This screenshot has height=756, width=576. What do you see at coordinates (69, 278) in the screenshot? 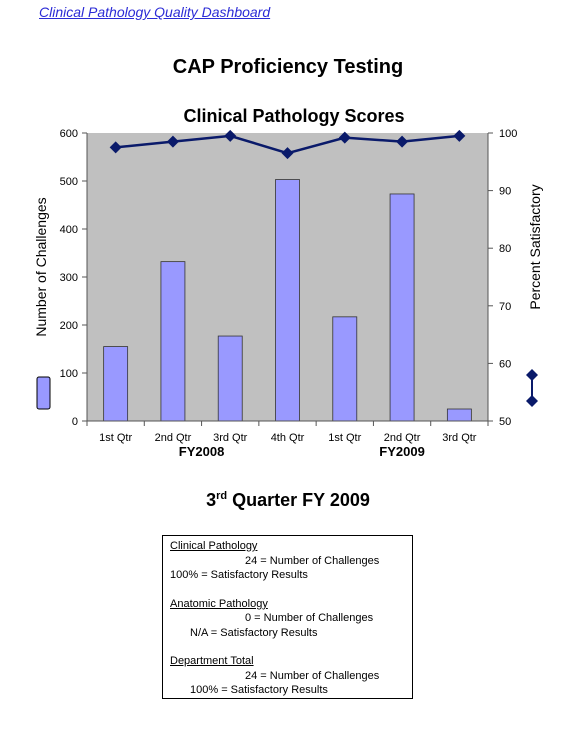
I see `y-tick-label: 300` at bounding box center [69, 278].